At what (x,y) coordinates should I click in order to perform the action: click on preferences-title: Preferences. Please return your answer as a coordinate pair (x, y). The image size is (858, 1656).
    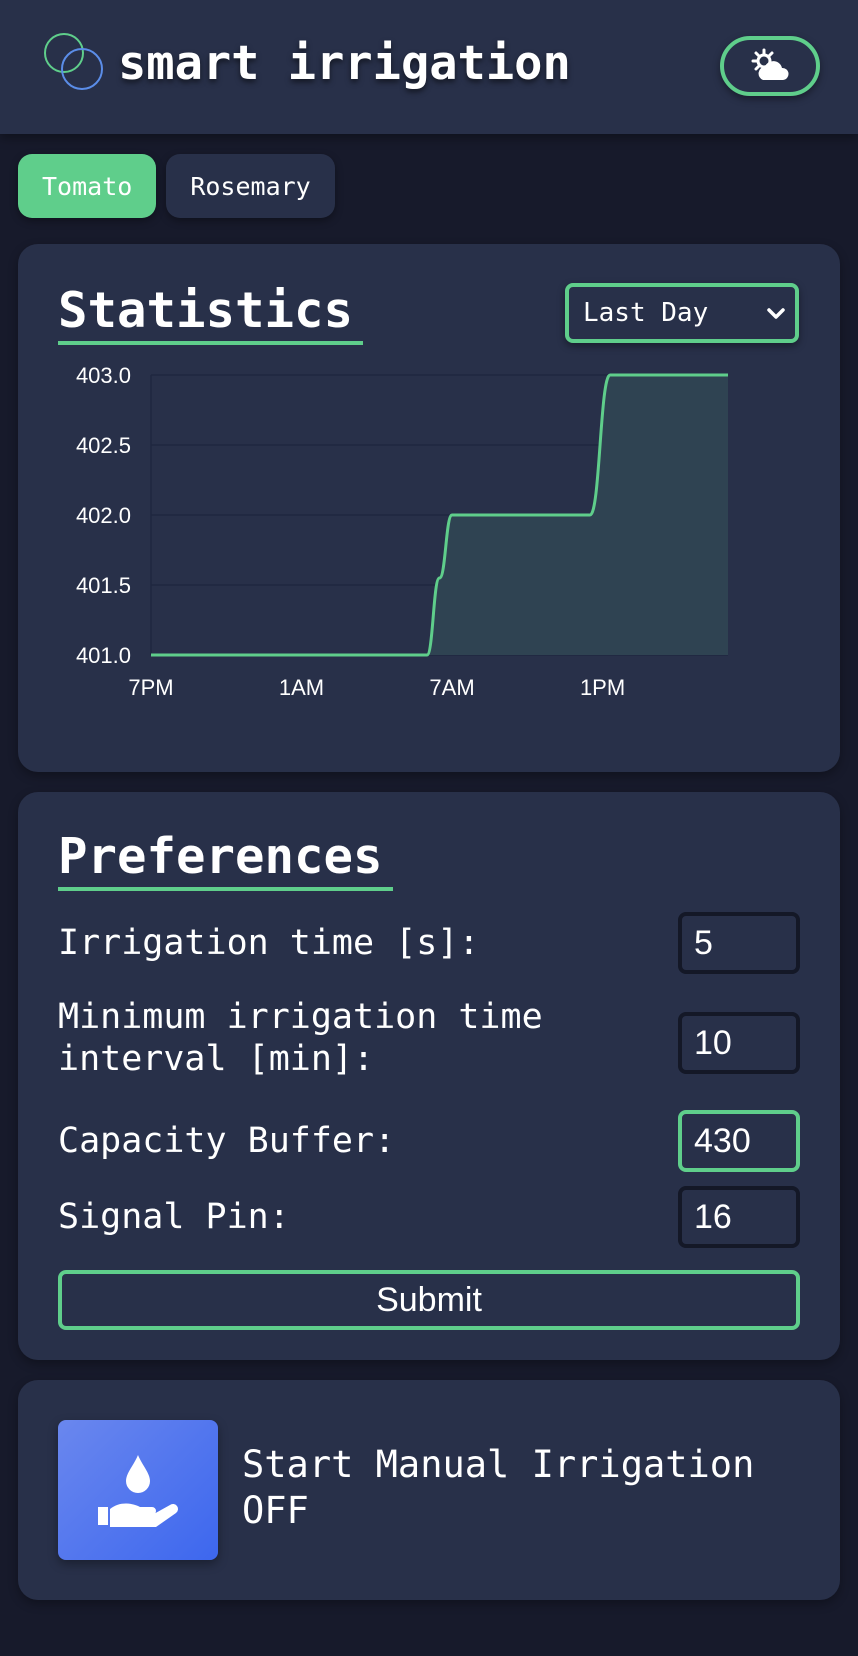
    Looking at the image, I should click on (225, 859).